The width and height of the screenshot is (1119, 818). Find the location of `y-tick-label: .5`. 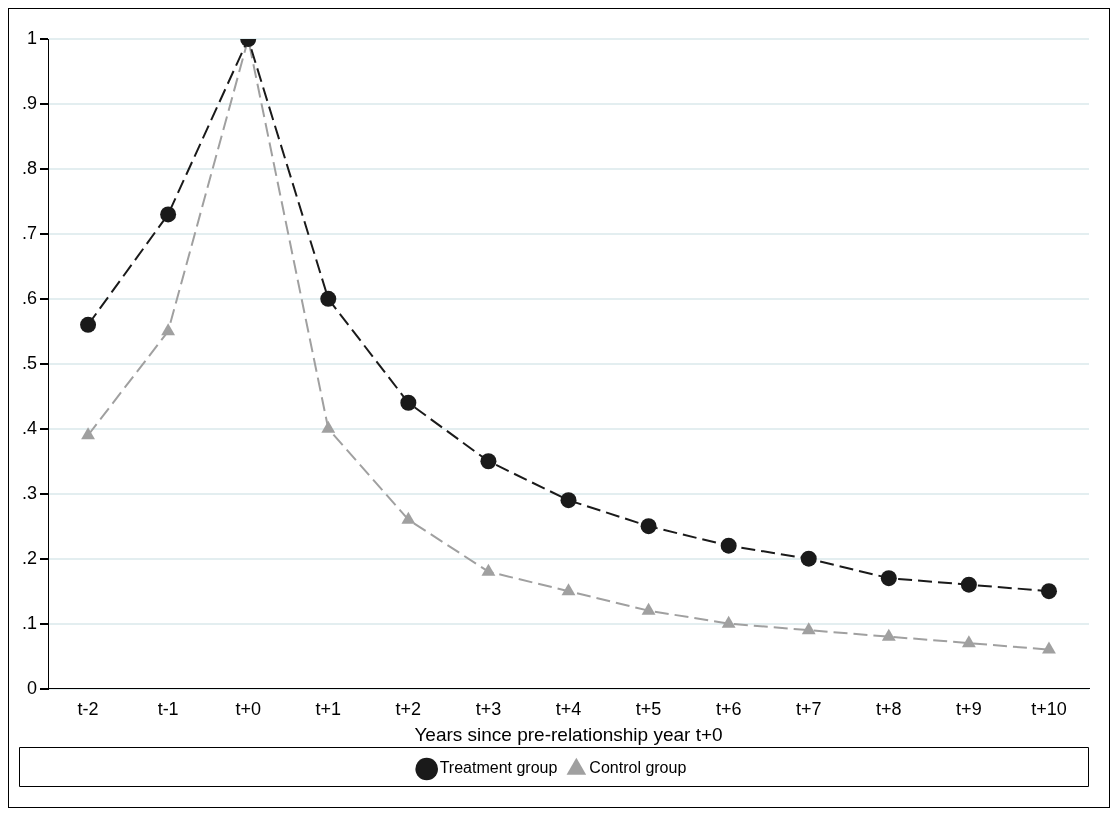

y-tick-label: .5 is located at coordinates (30, 362).